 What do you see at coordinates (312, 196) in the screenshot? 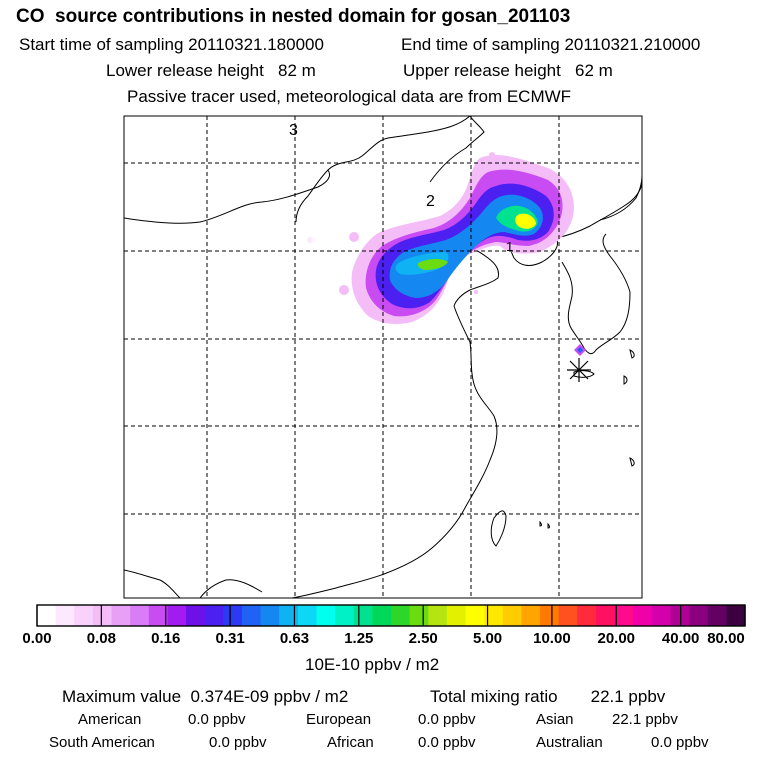
I see `border-line` at bounding box center [312, 196].